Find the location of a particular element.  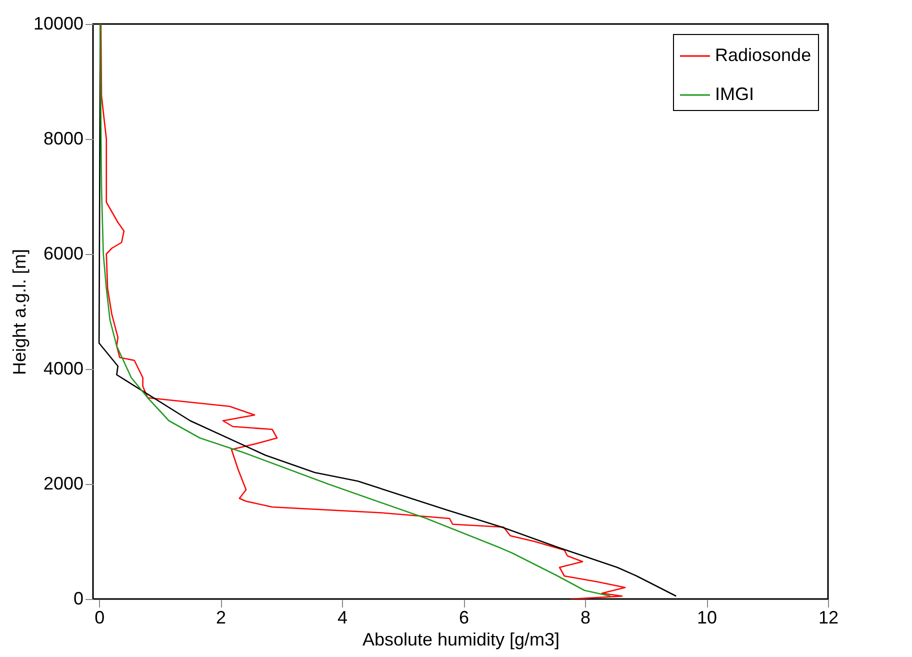

x-tick-label: 4 is located at coordinates (343, 618).